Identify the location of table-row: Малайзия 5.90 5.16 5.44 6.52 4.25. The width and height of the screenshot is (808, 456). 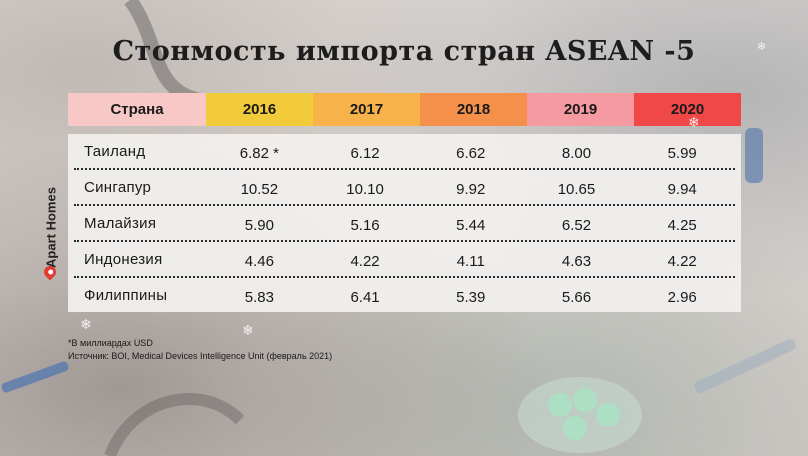
(404, 224).